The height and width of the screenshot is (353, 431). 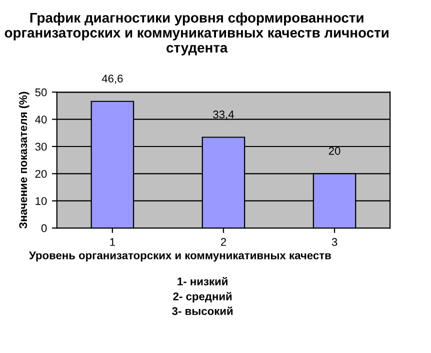 I want to click on y-tick-label: 20, so click(x=41, y=174).